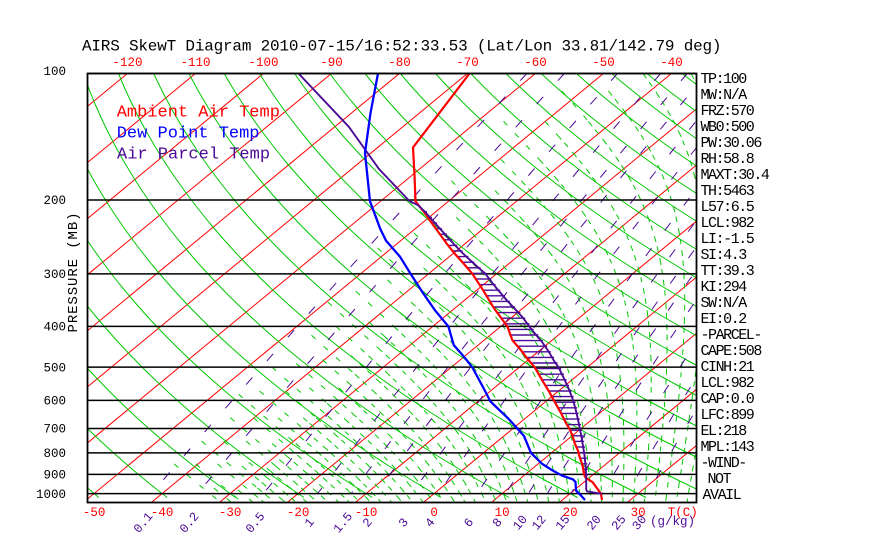 The height and width of the screenshot is (560, 870). I want to click on svg-text: MW:N/A, so click(724, 95).